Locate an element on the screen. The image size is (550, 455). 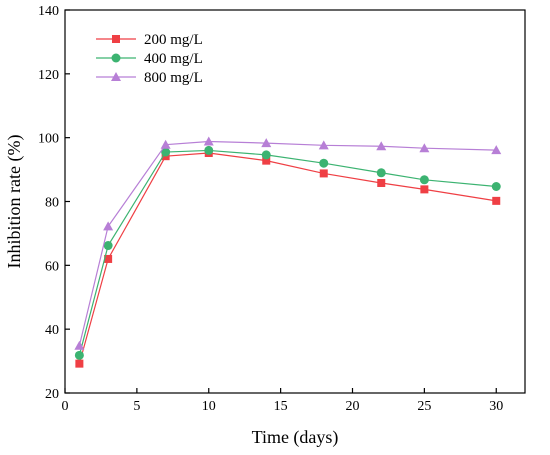
x-tick-label: 30 is located at coordinates (496, 406).